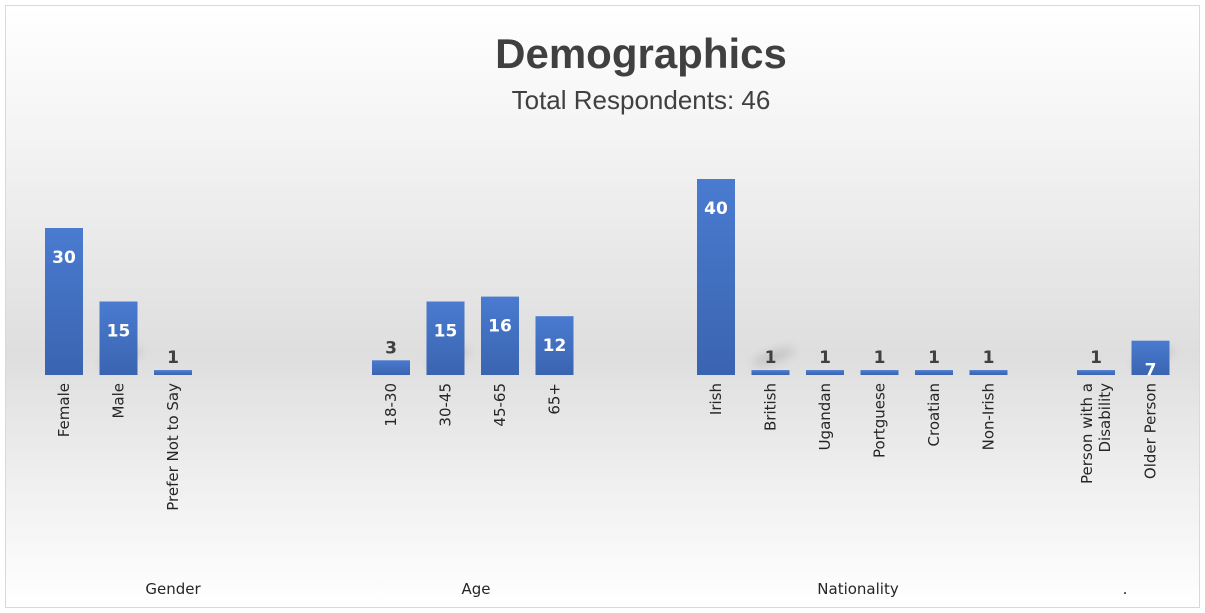 The width and height of the screenshot is (1205, 613). I want to click on bar-ugandan, so click(825, 372).